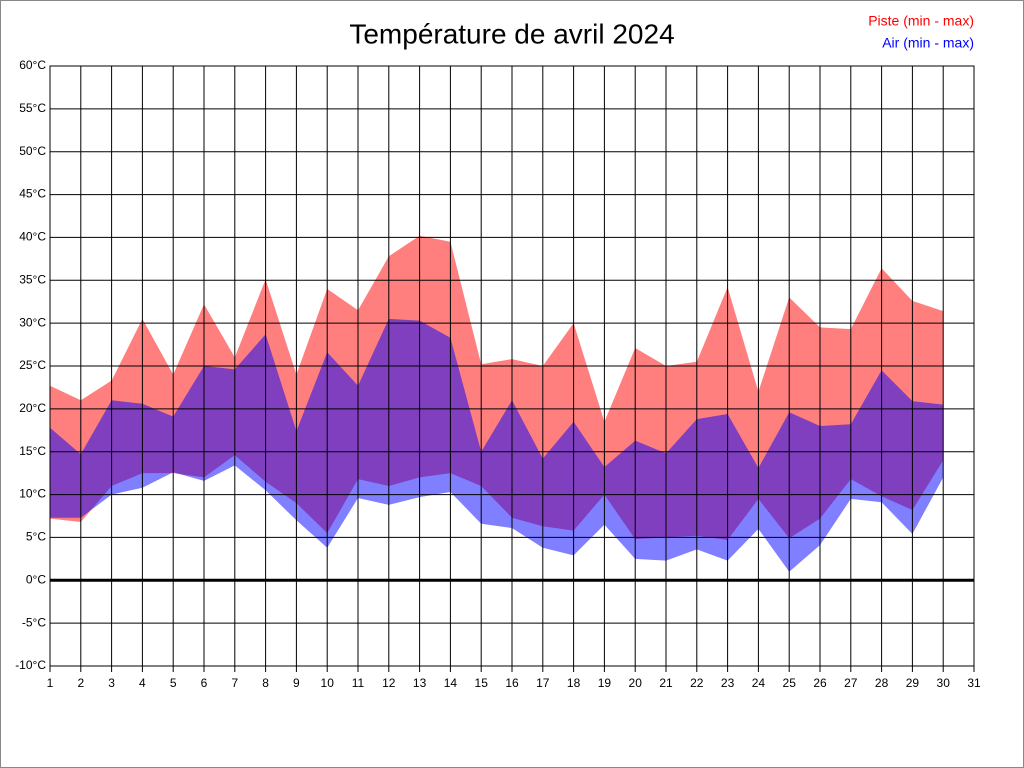  I want to click on x-tick-label: 24, so click(759, 683).